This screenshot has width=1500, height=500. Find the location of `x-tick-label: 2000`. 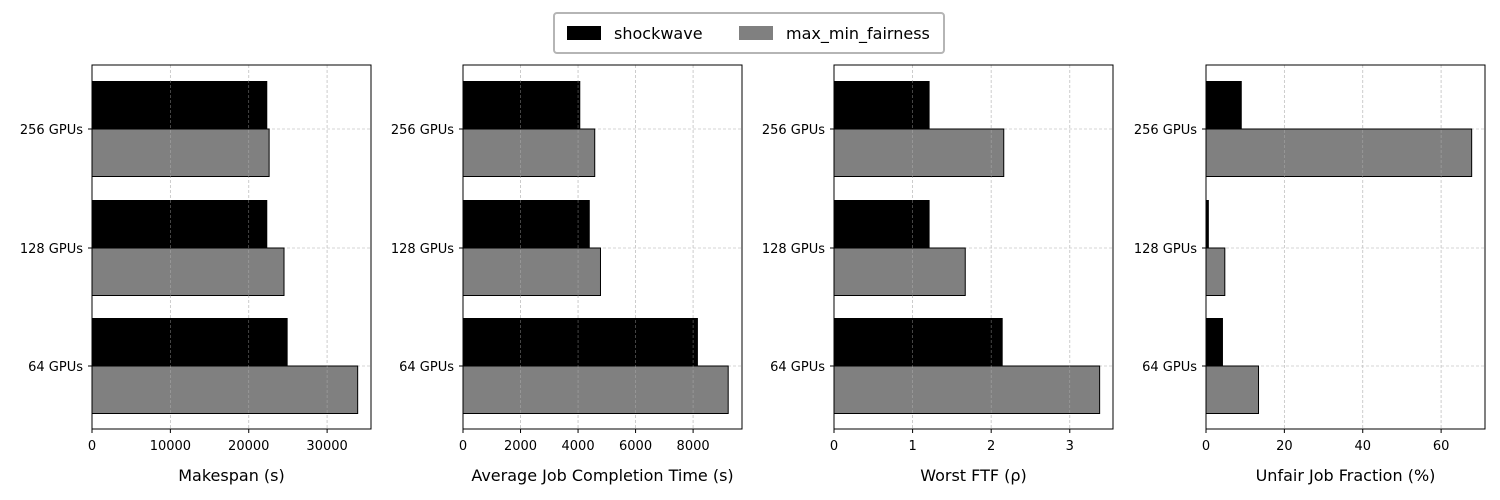

x-tick-label: 2000 is located at coordinates (520, 446).